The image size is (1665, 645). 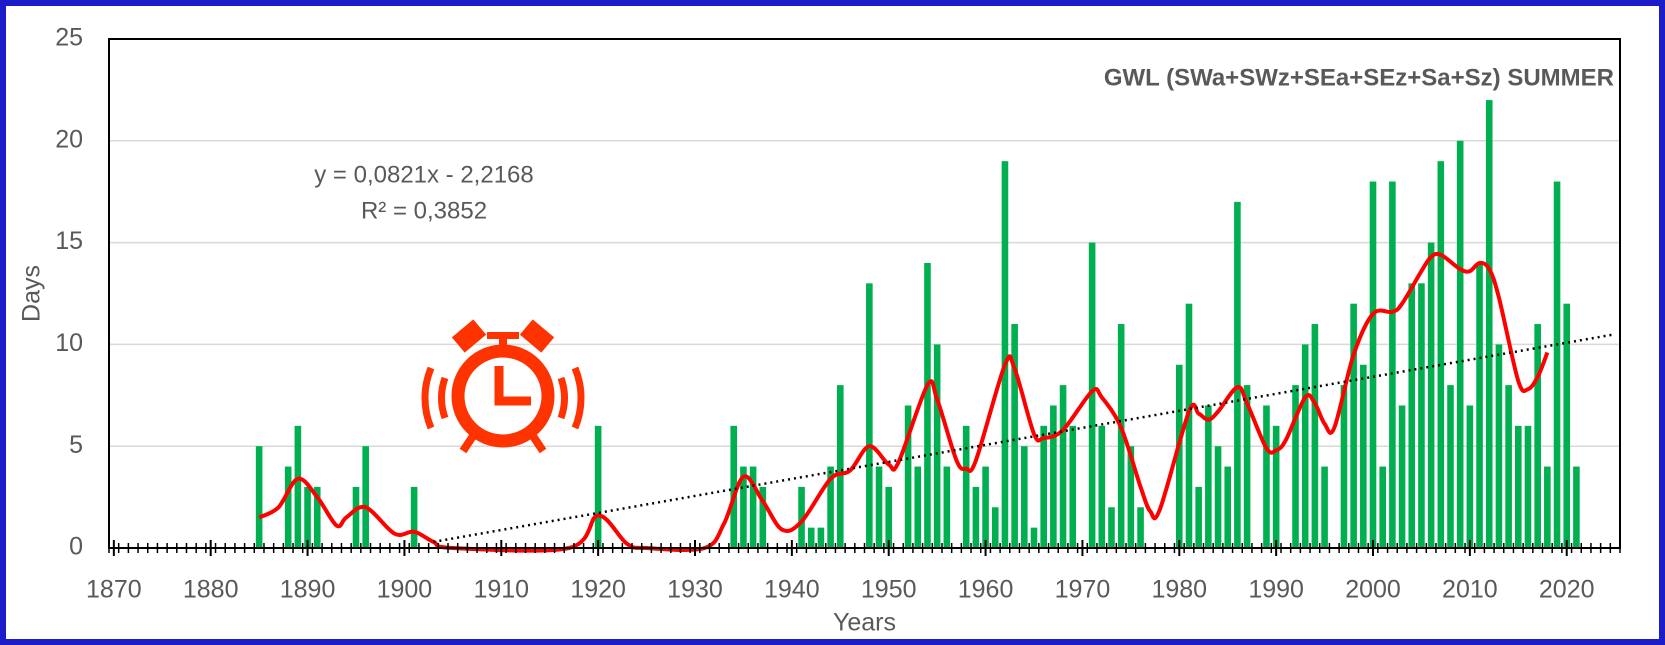 What do you see at coordinates (792, 590) in the screenshot?
I see `x-tick-label: 1940` at bounding box center [792, 590].